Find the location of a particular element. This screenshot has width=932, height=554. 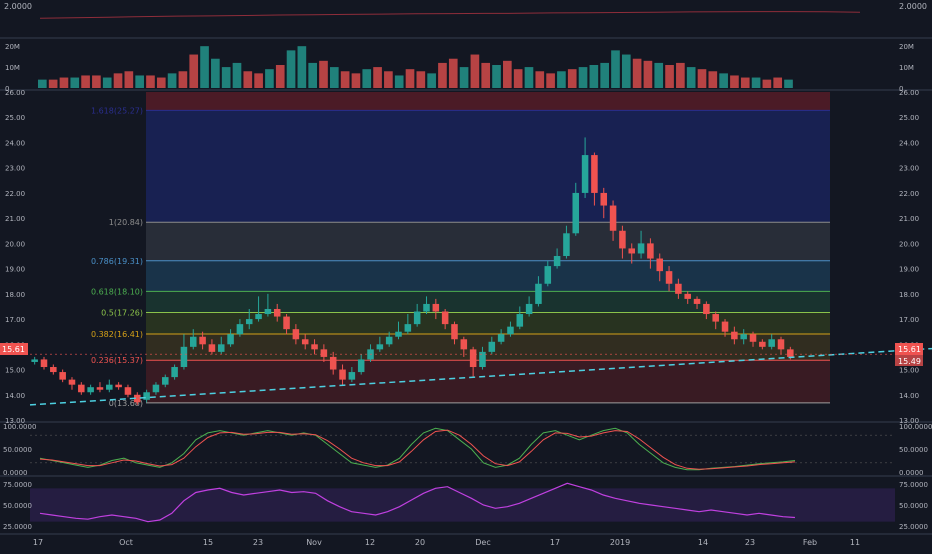

price-tick-right: 26.00 is located at coordinates (909, 93).